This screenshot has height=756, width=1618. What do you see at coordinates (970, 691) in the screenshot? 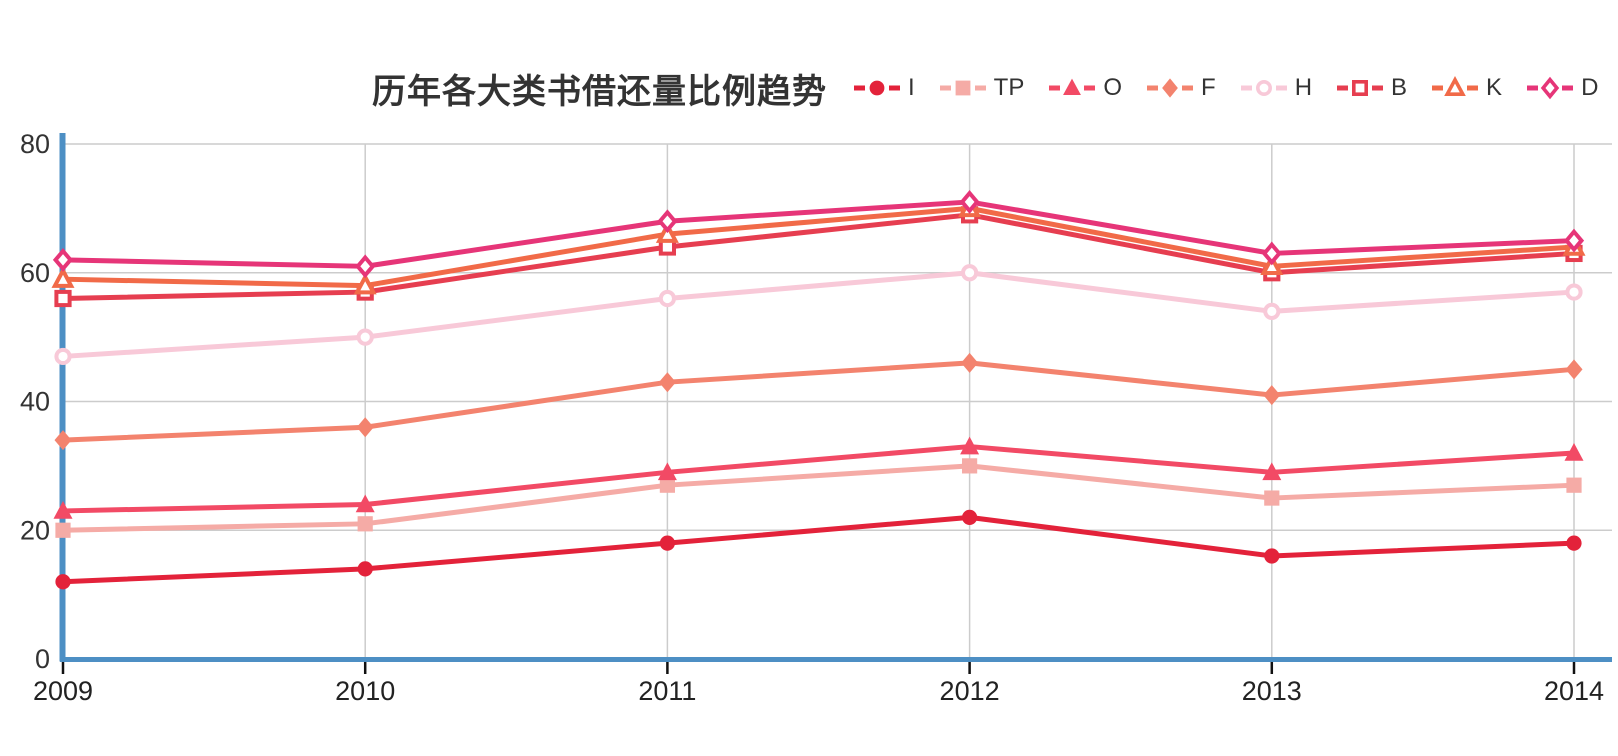
I see `x-axis-label: 2012` at bounding box center [970, 691].